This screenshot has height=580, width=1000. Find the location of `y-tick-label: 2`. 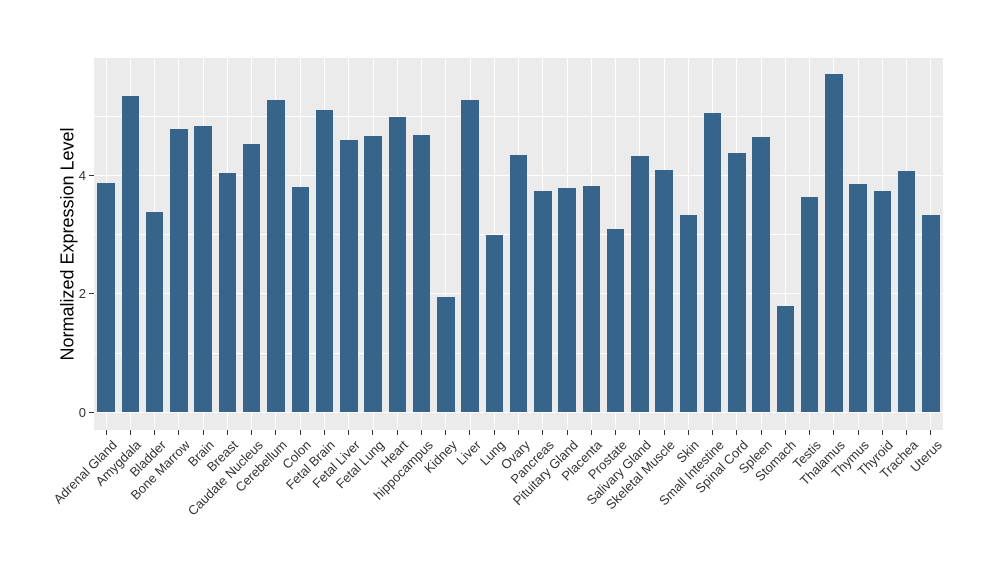

y-tick-label: 2 is located at coordinates (82, 294).